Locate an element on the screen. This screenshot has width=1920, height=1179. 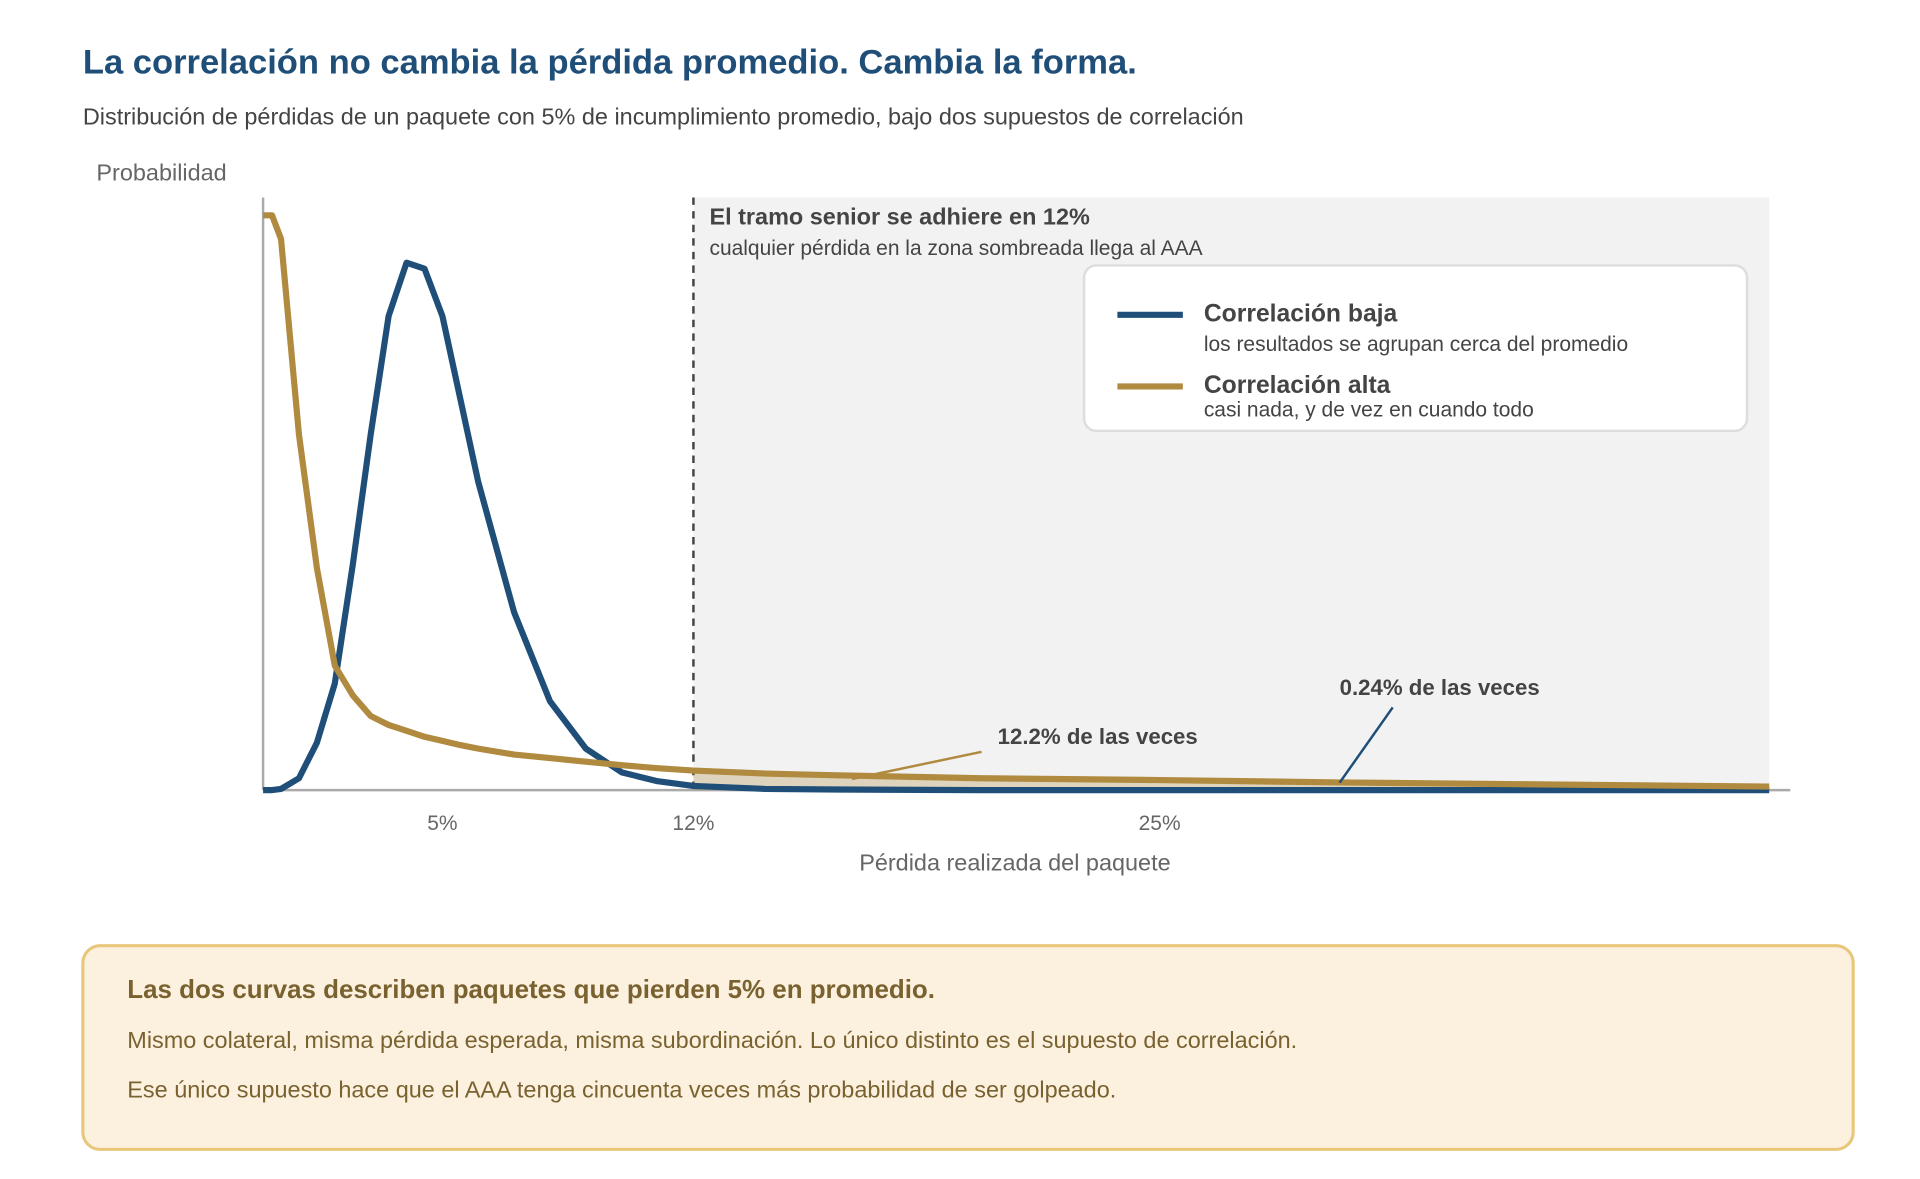
legend-label: Correlación baja is located at coordinates (1301, 313).